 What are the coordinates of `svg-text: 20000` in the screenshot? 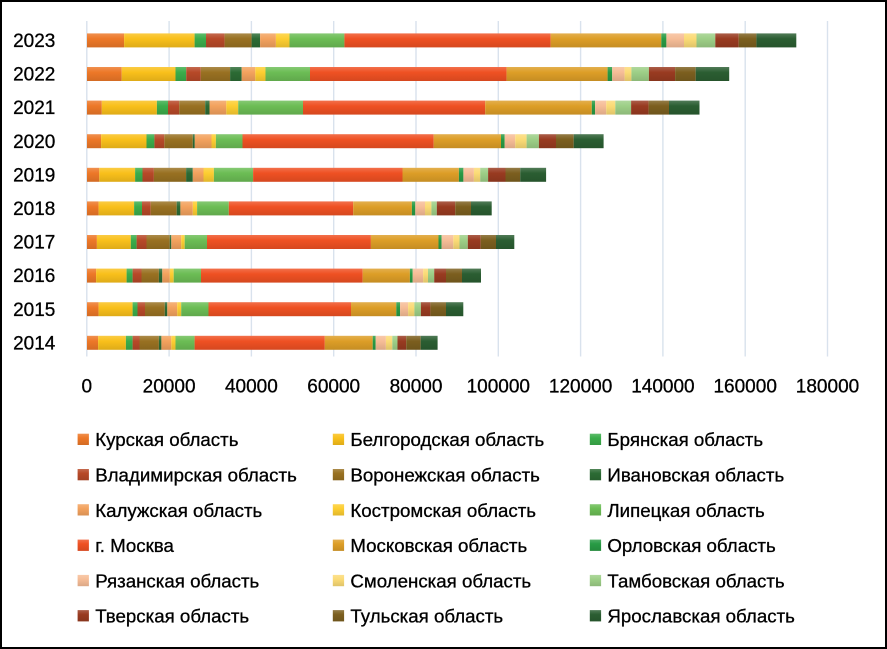 It's located at (169, 386).